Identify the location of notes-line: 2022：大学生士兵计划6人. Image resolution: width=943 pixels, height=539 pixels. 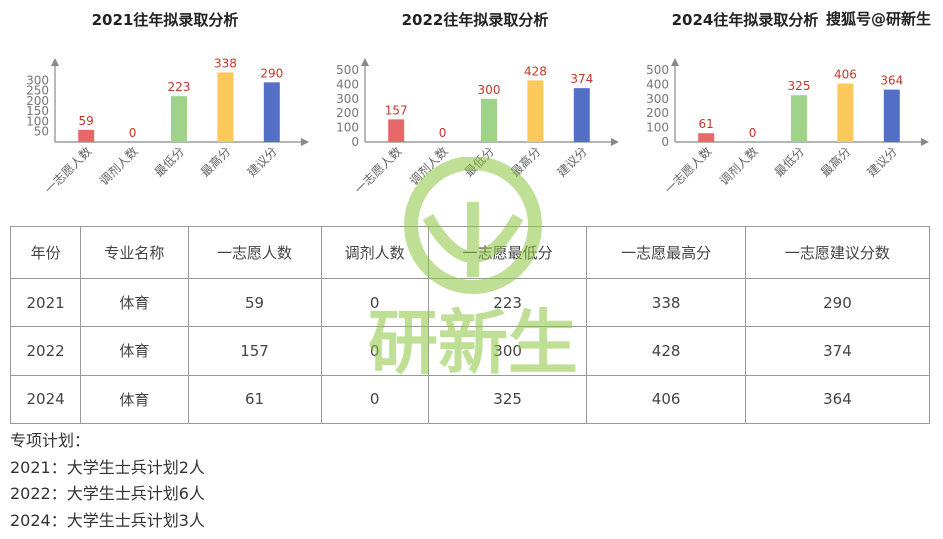
(107, 493).